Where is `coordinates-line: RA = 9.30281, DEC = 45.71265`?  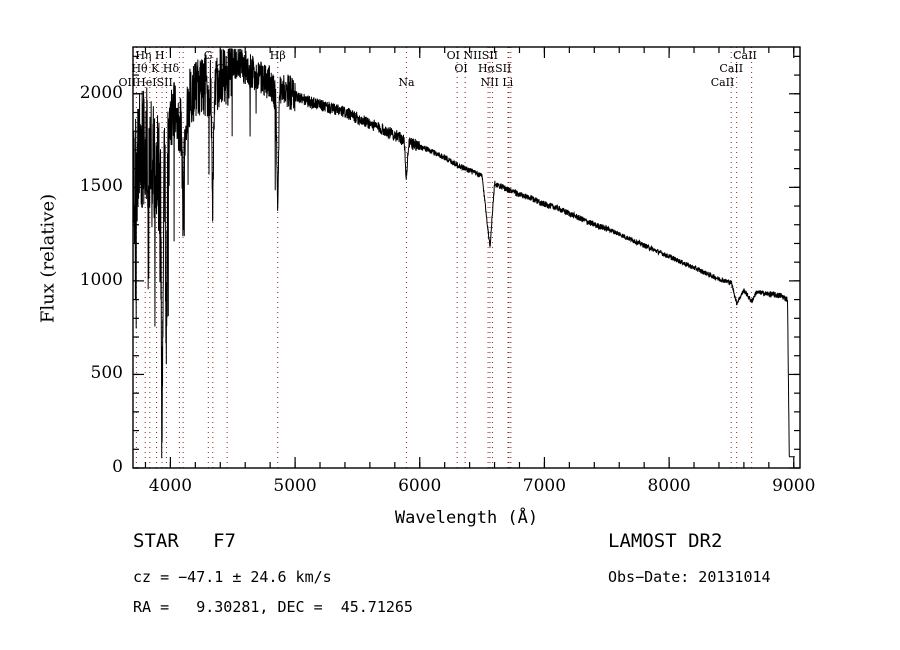
coordinates-line: RA = 9.30281, DEC = 45.71265 is located at coordinates (273, 607).